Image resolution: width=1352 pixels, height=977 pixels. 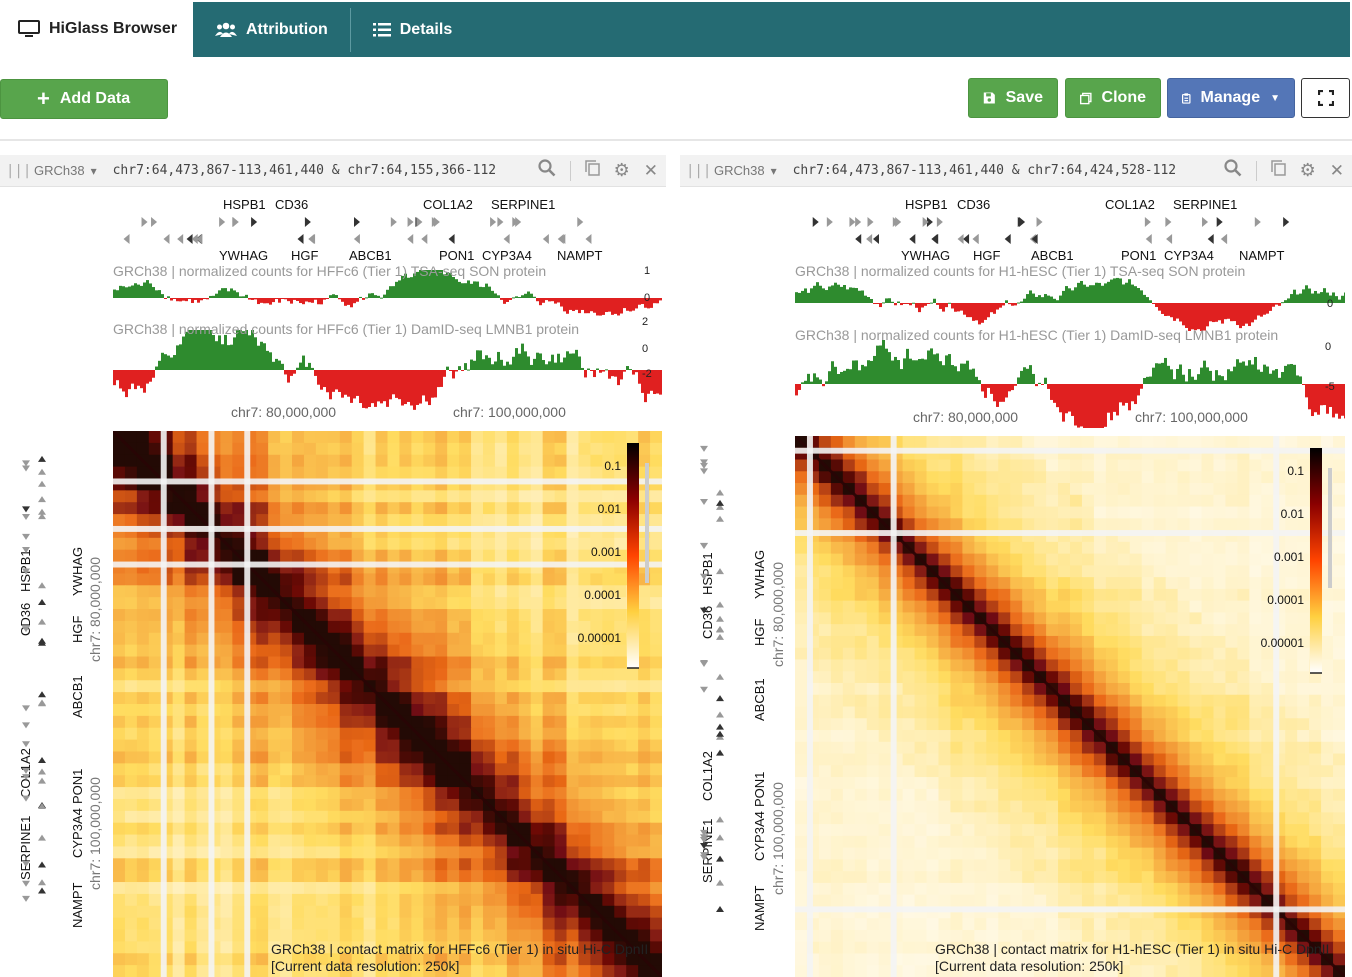 I want to click on search-icon, so click(x=1233, y=170).